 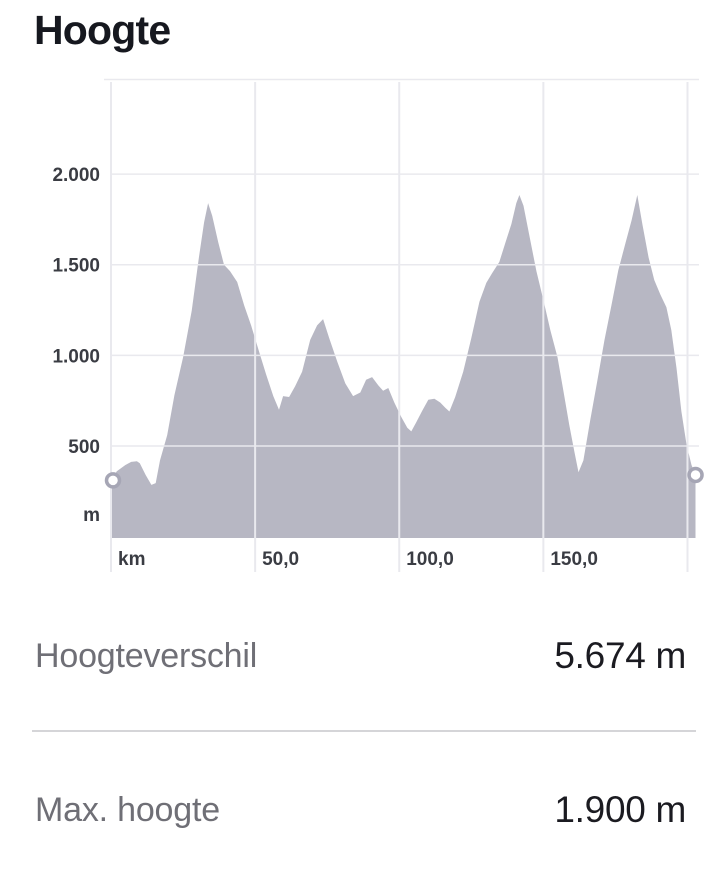 What do you see at coordinates (131, 559) in the screenshot?
I see `x-axis-label: km` at bounding box center [131, 559].